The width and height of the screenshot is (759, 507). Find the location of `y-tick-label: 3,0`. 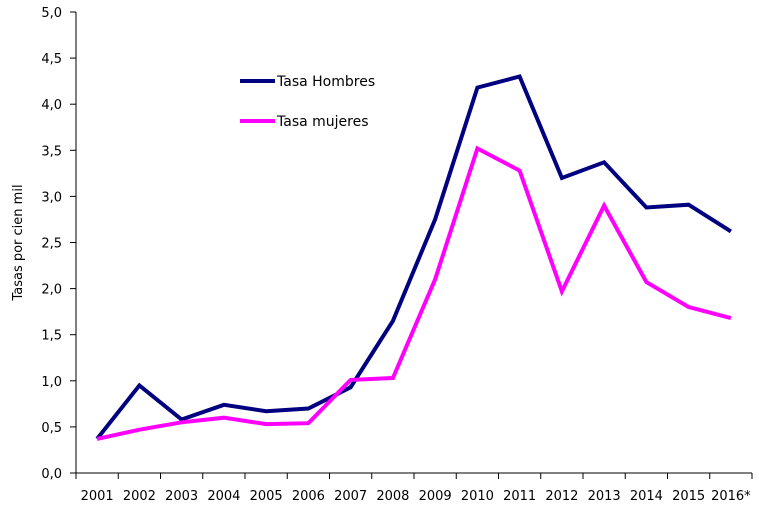

y-tick-label: 3,0 is located at coordinates (51, 197).